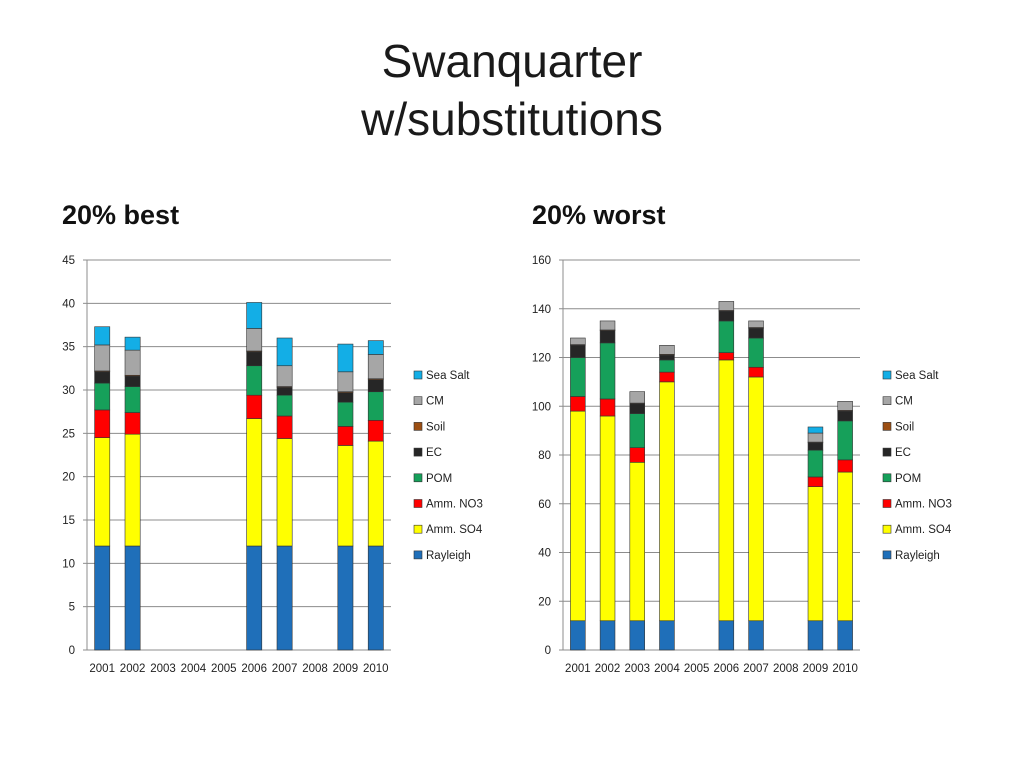 The height and width of the screenshot is (768, 1024). What do you see at coordinates (418, 478) in the screenshot?
I see `best-legend-swatch-pom` at bounding box center [418, 478].